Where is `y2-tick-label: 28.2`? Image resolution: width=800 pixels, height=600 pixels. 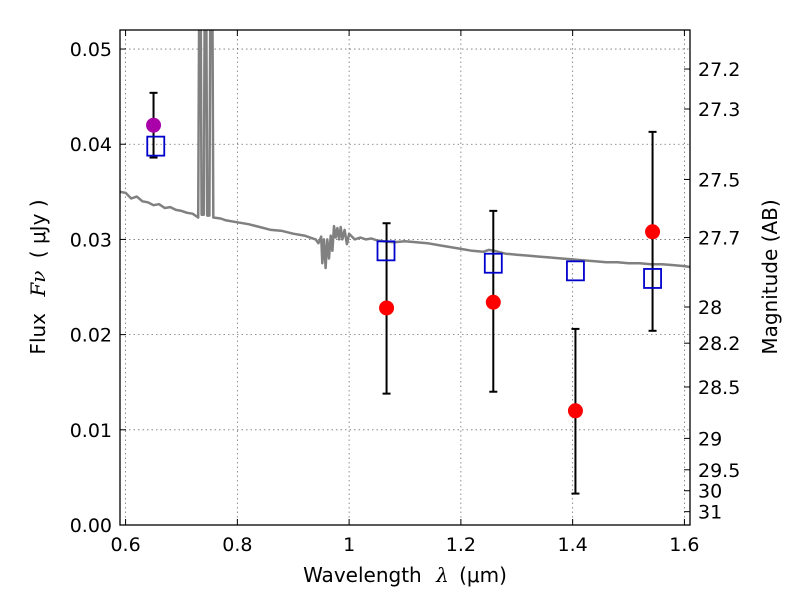 y2-tick-label: 28.2 is located at coordinates (719, 344).